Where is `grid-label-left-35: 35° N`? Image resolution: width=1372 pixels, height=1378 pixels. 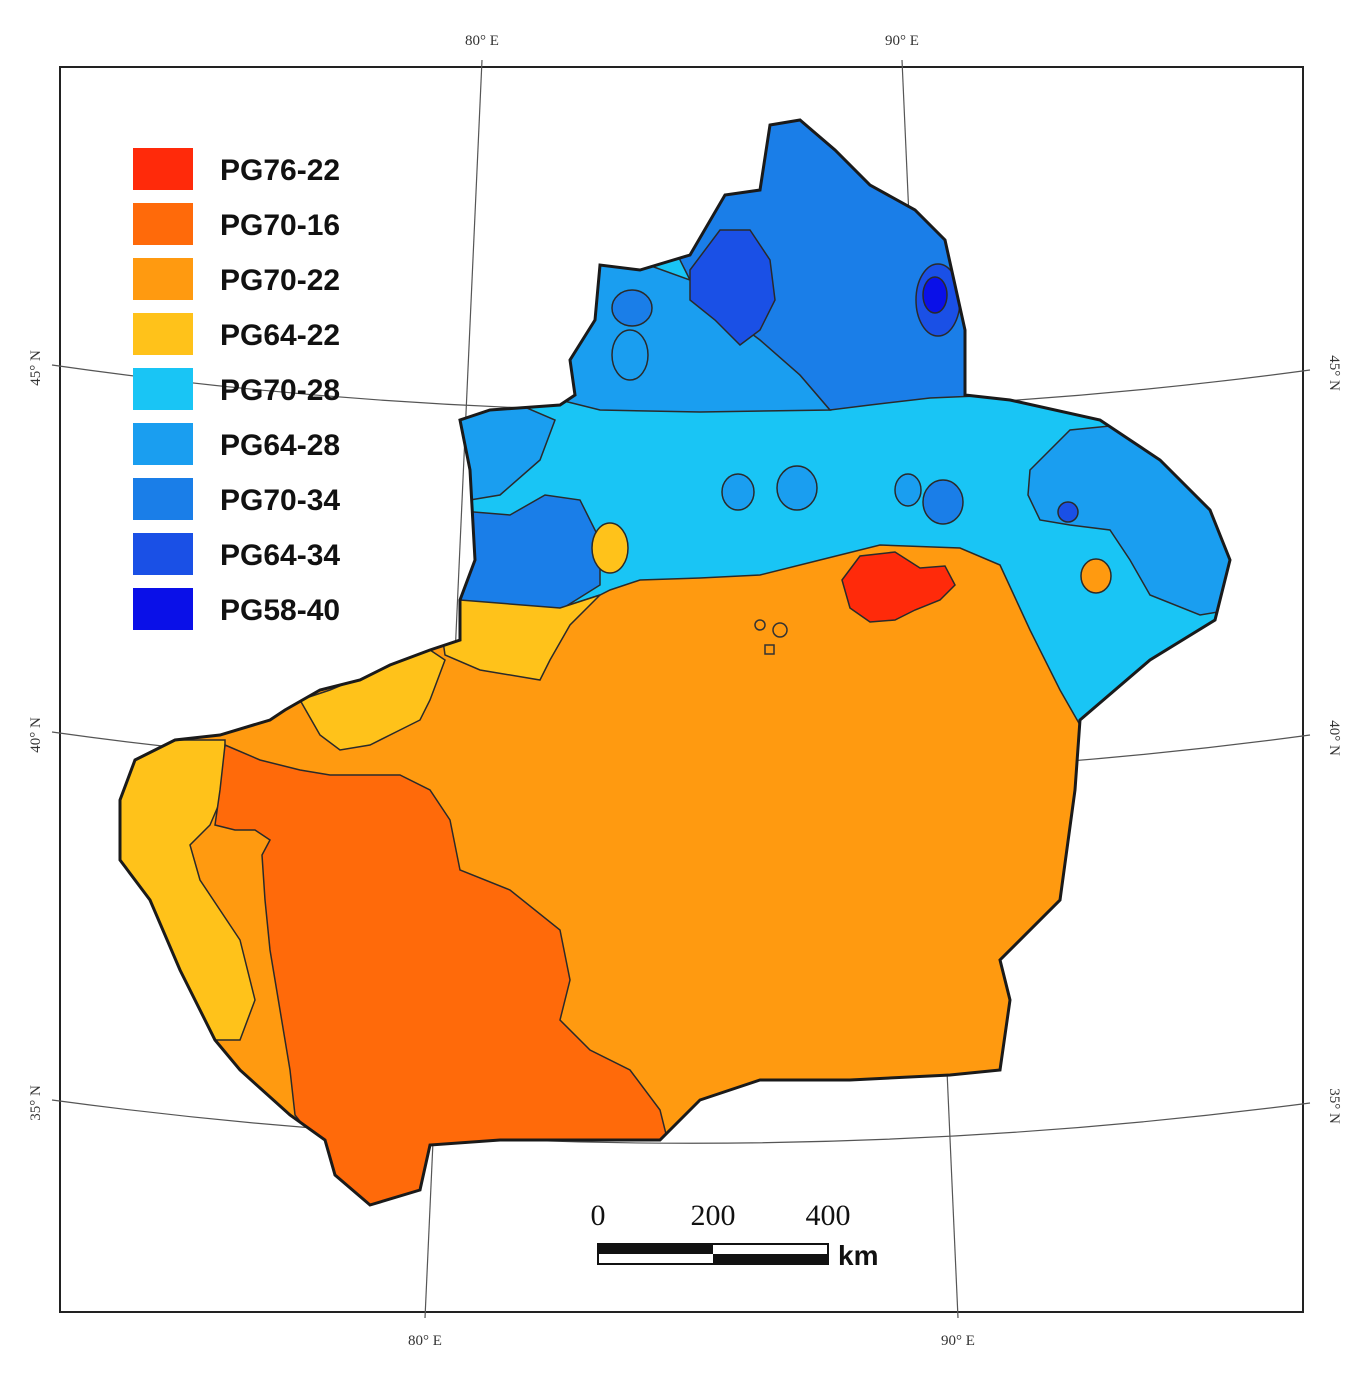 grid-label-left-35: 35° N is located at coordinates (36, 1103).